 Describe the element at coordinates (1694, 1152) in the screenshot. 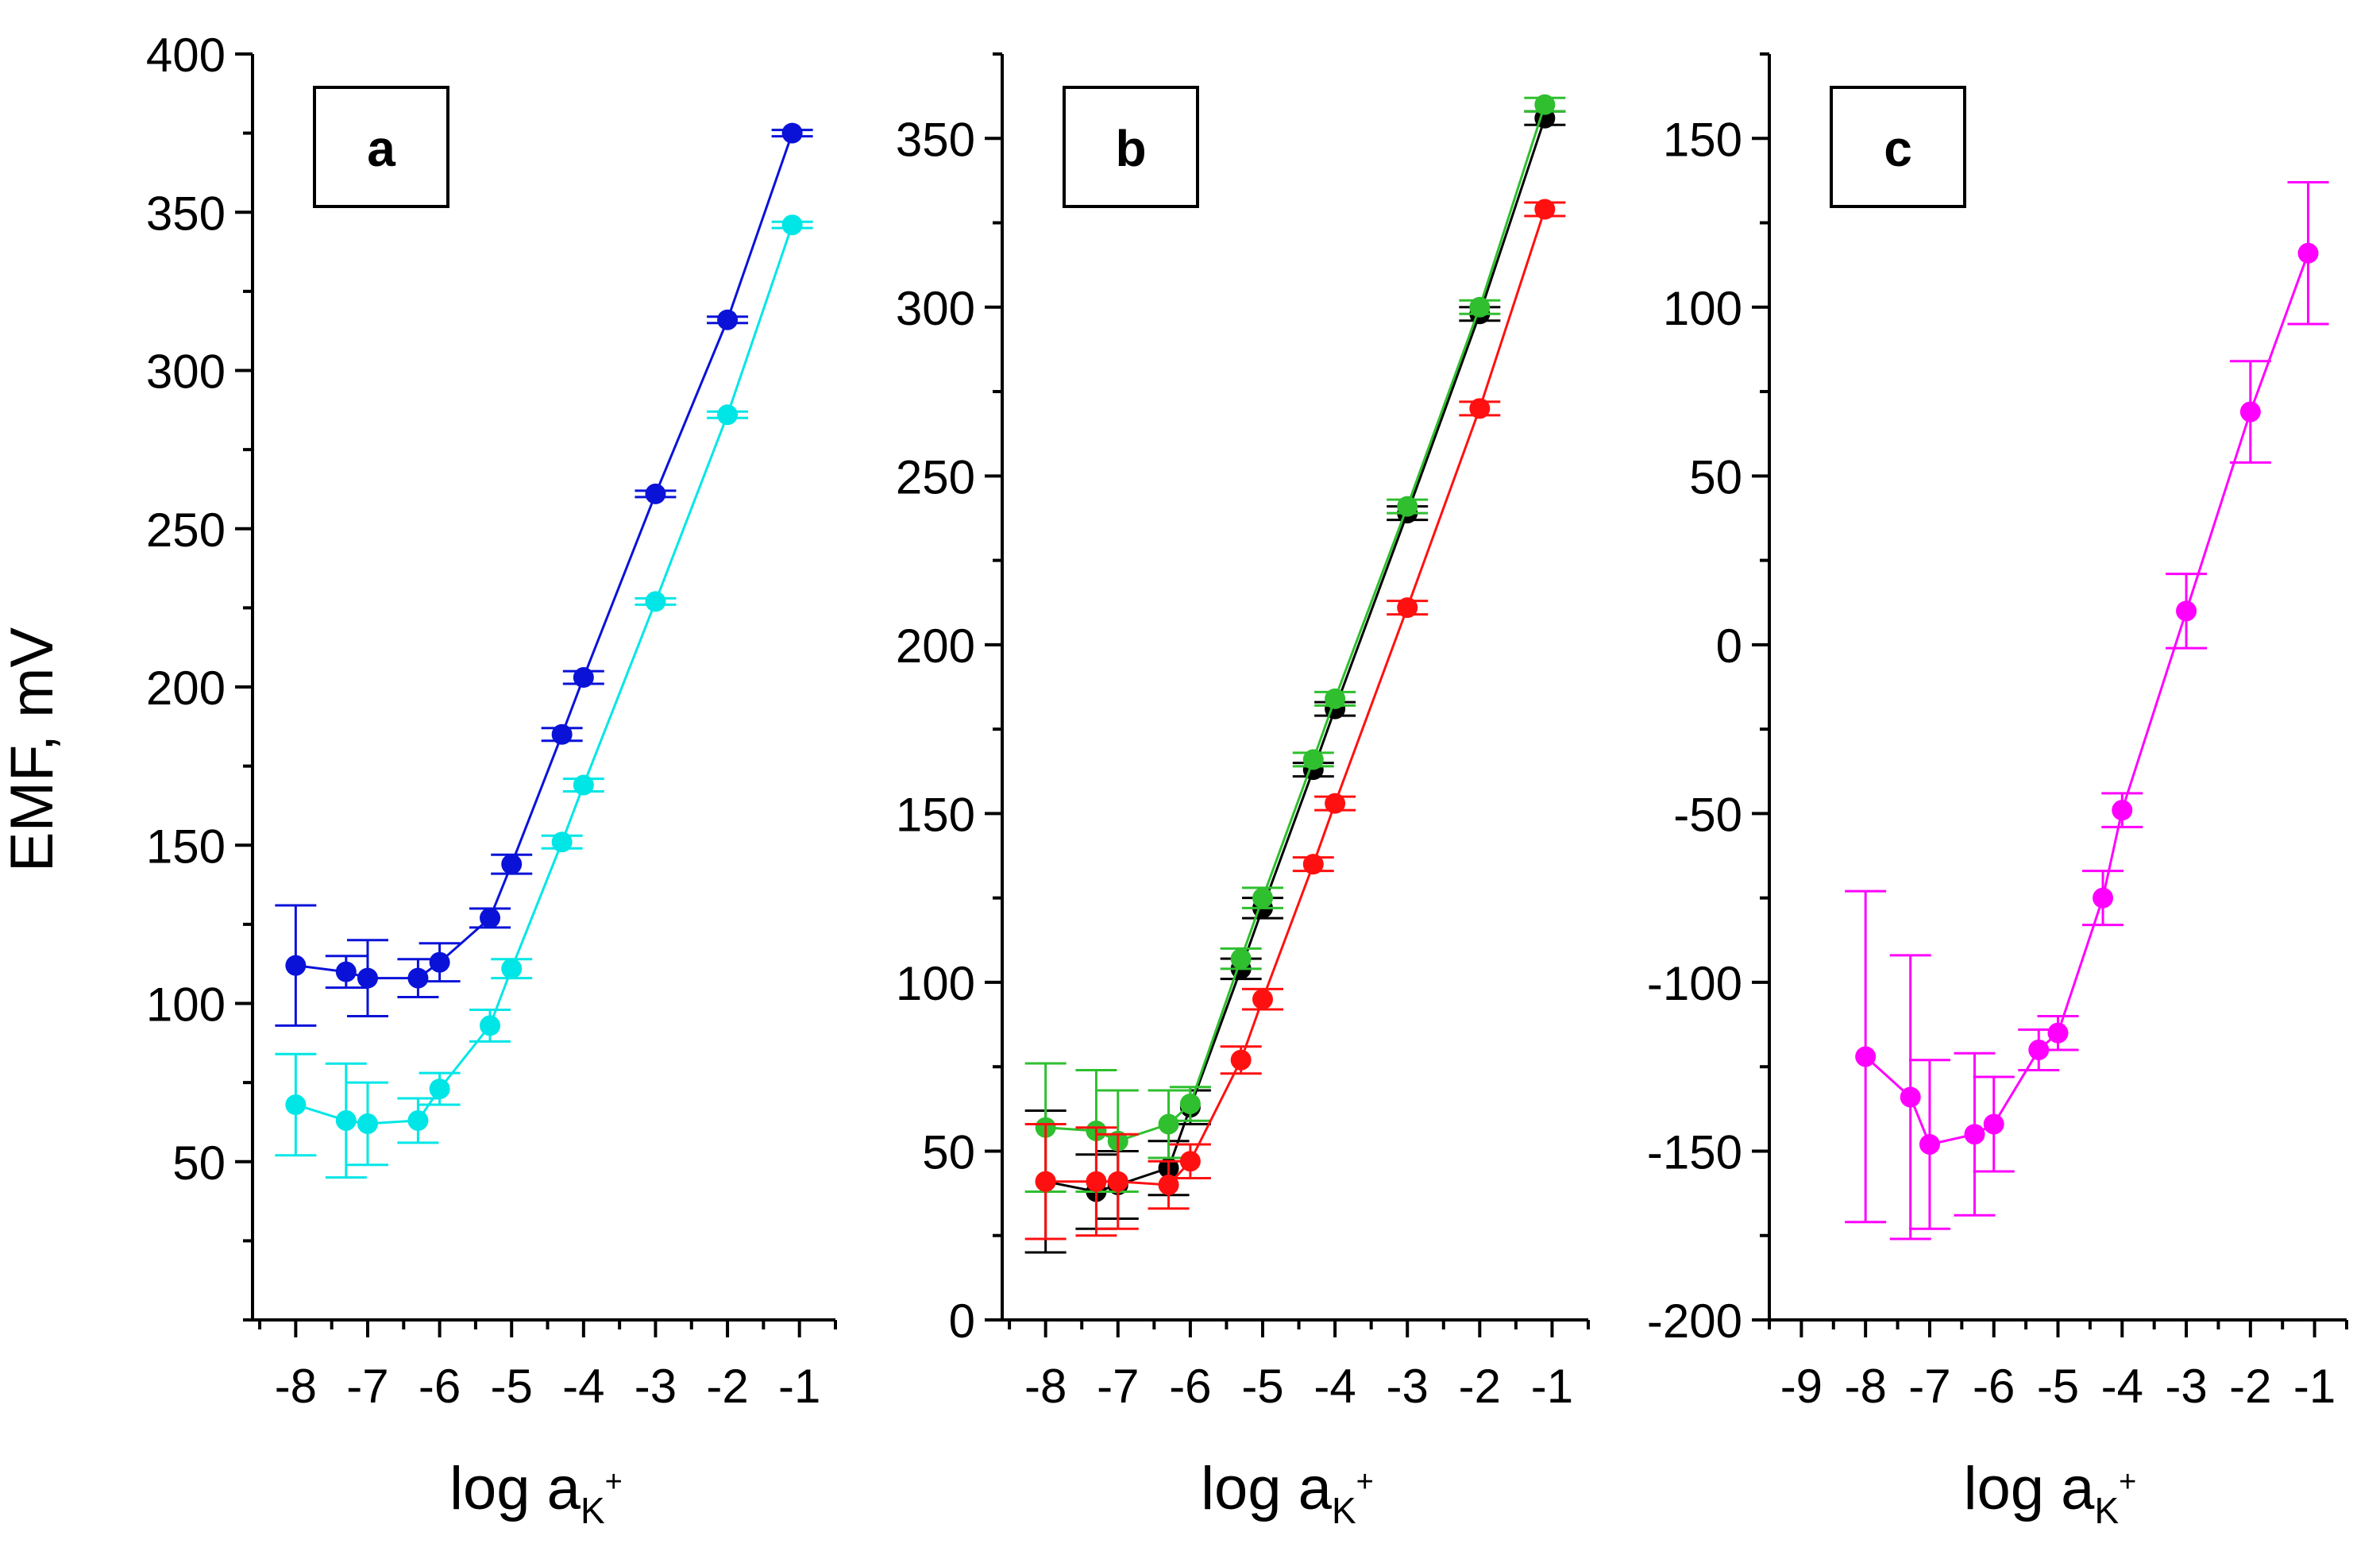

I see `y-tick-label: -150` at that location.